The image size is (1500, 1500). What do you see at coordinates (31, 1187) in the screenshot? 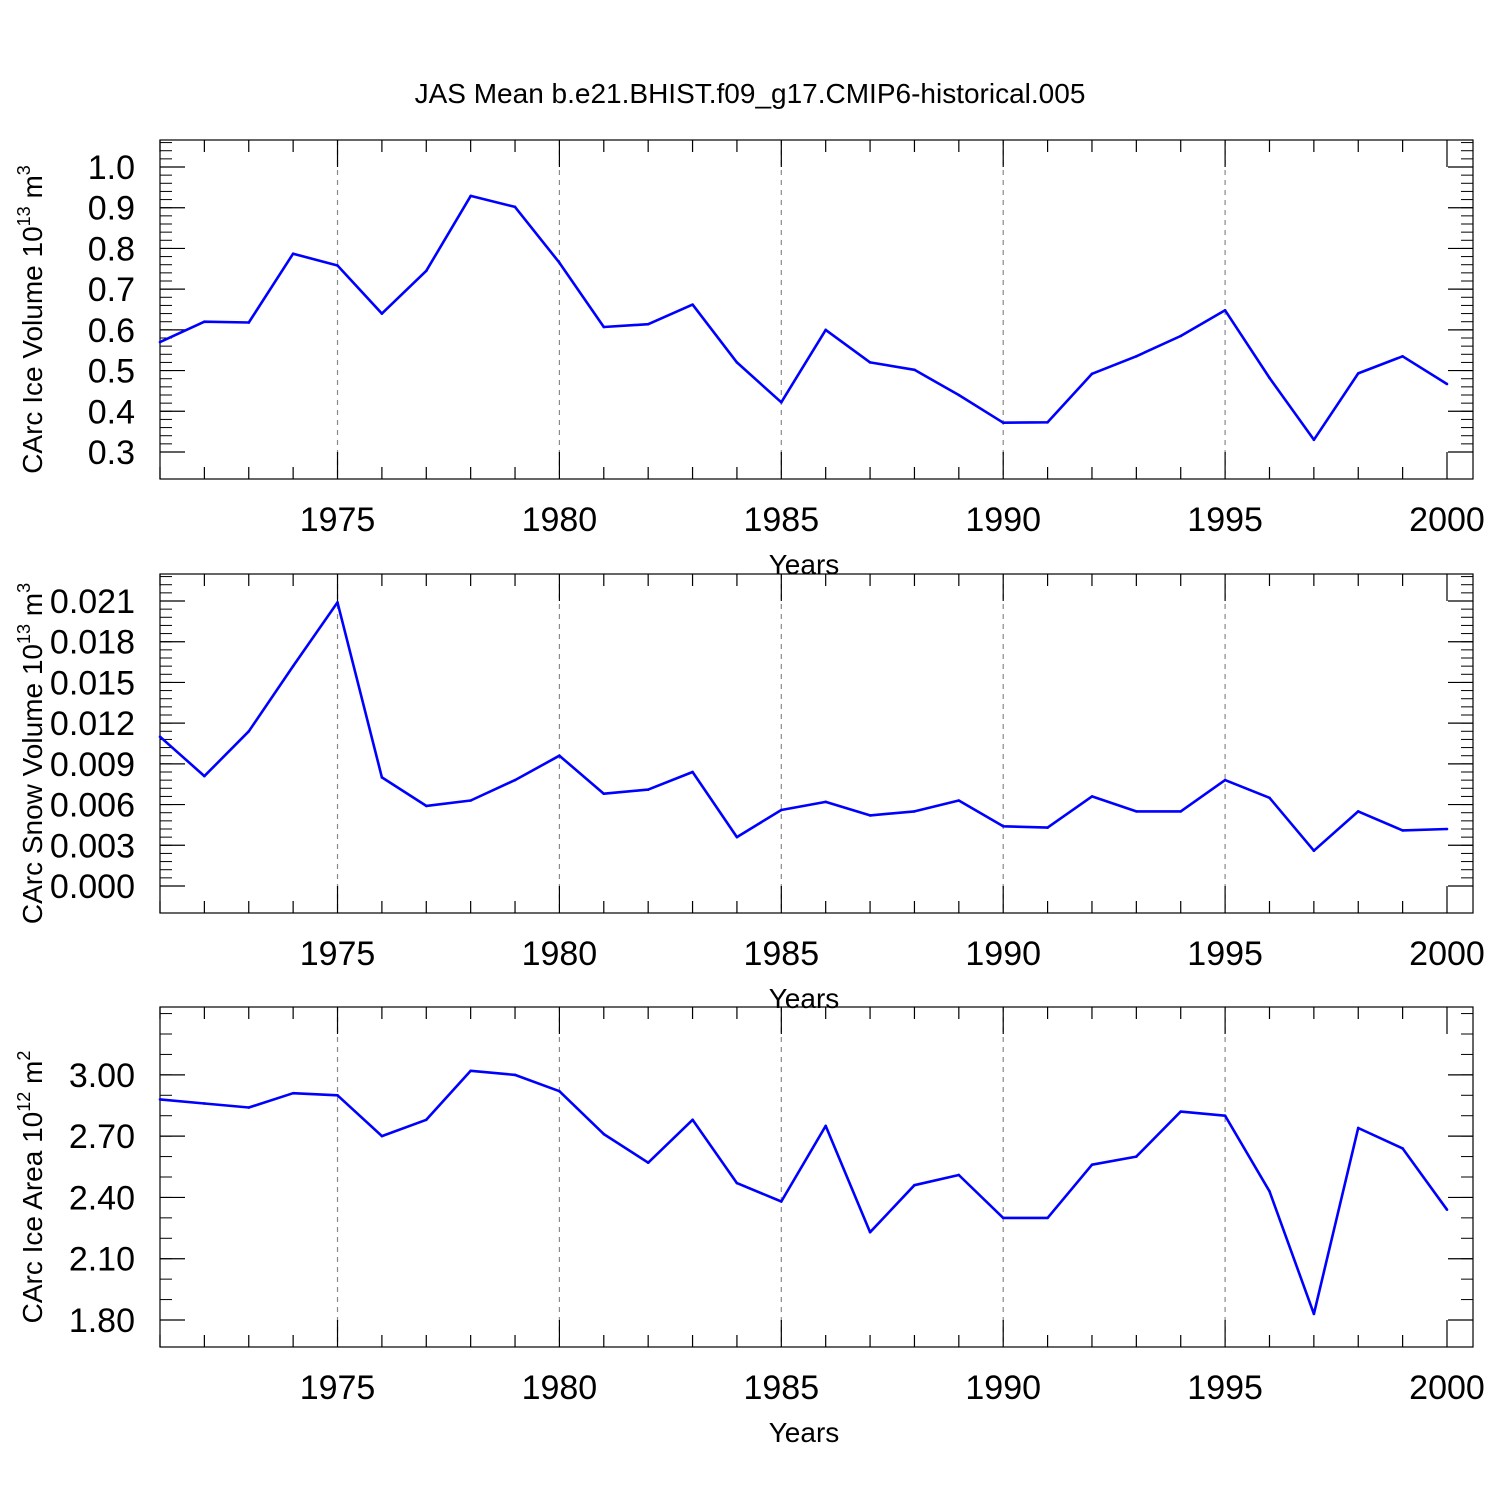
I see `y-axis-label: CArc Ice Area 1012 m2` at bounding box center [31, 1187].